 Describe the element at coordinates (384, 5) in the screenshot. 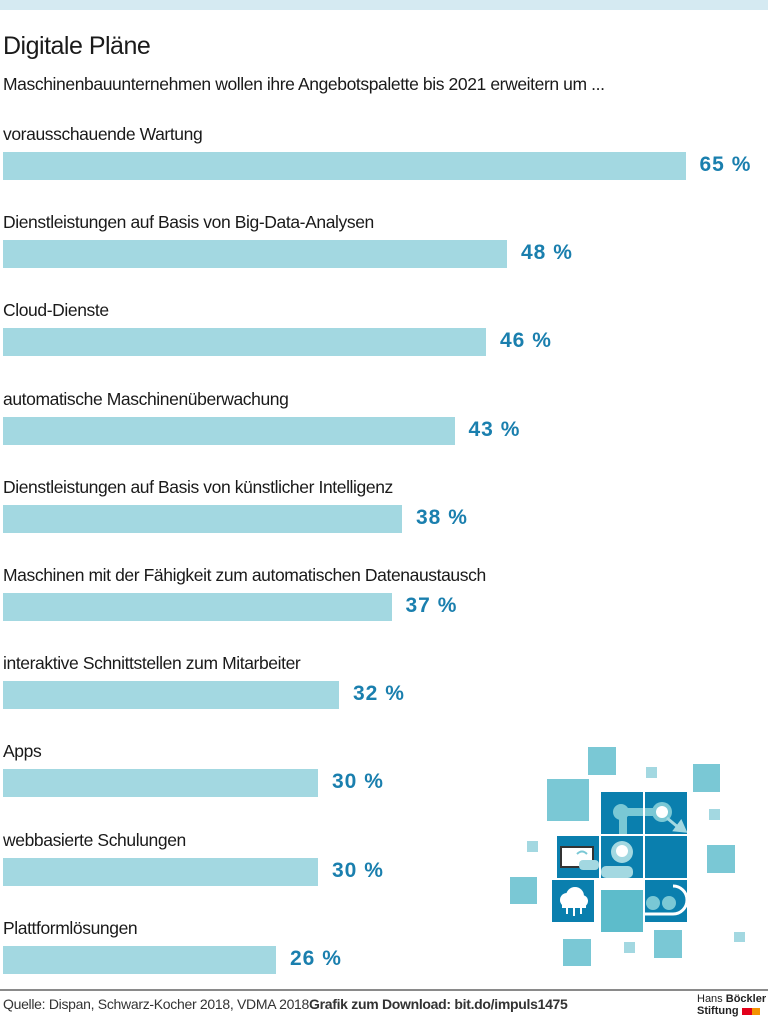

I see `top-strip` at that location.